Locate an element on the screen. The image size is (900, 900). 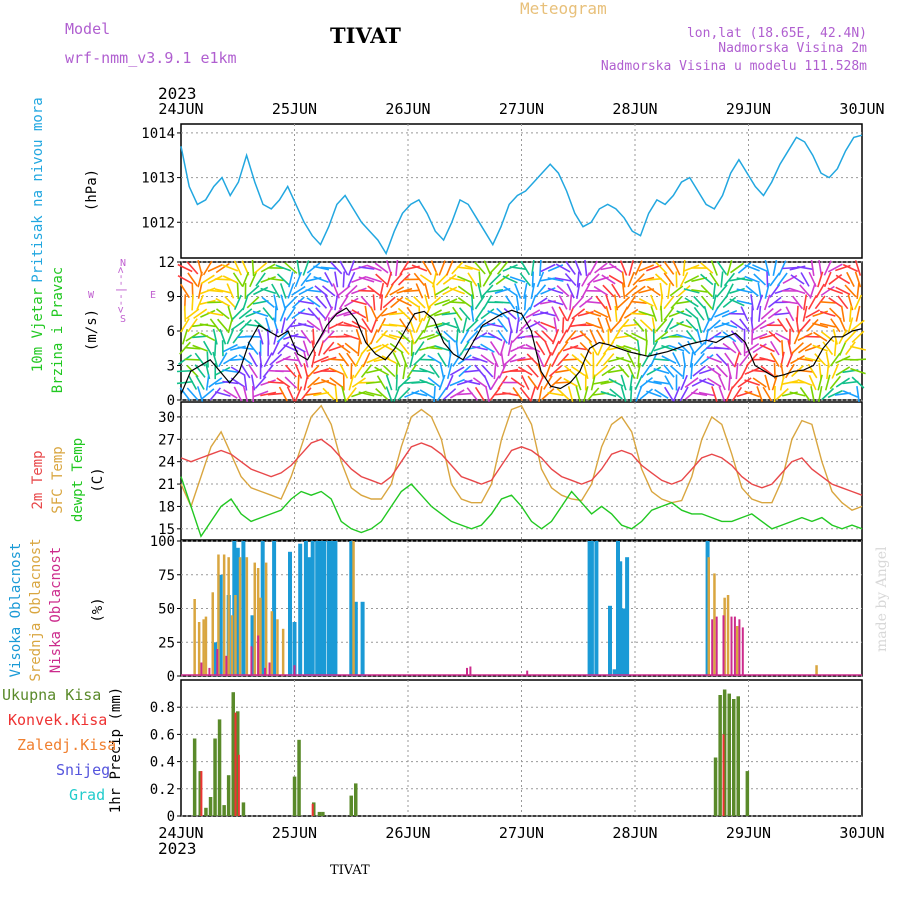
pressure-title: Pritisak na nivou mora is located at coordinates (38, 189).